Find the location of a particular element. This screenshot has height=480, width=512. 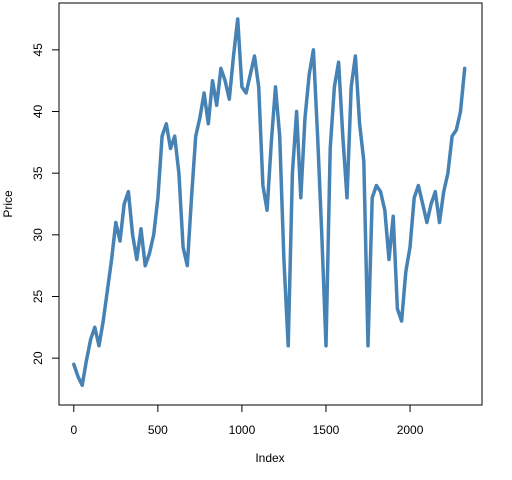

y-tick-label: 45 is located at coordinates (38, 50).